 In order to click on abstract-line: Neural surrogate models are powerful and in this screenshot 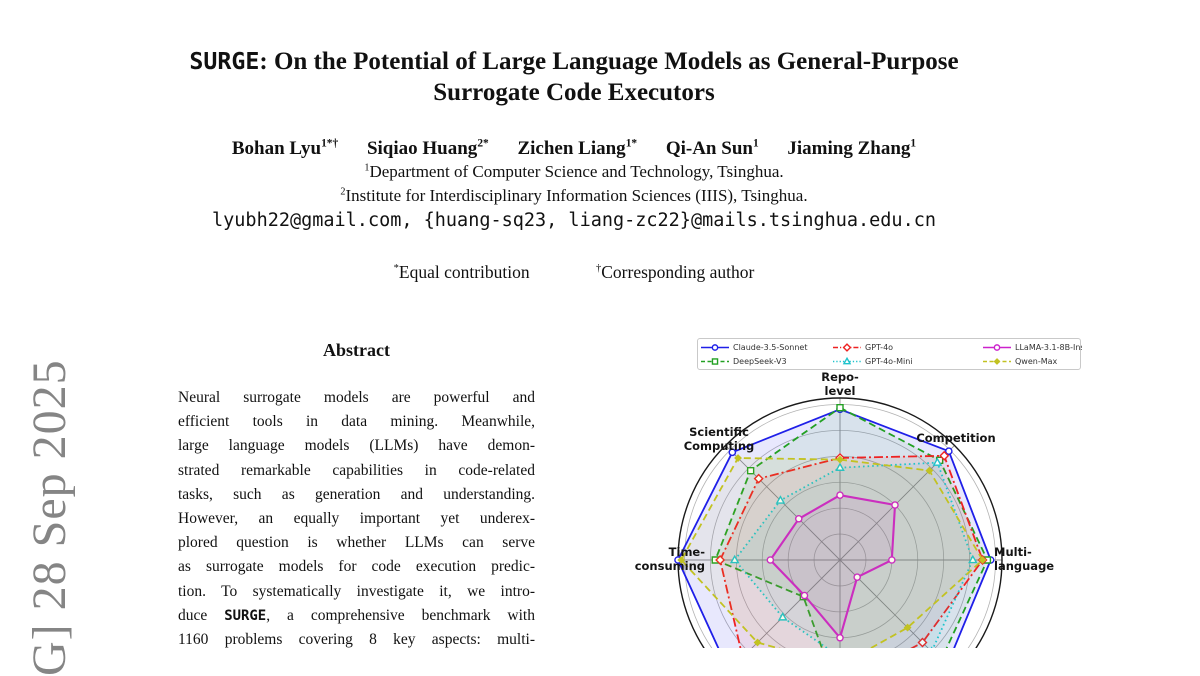, I will do `click(356, 397)`.